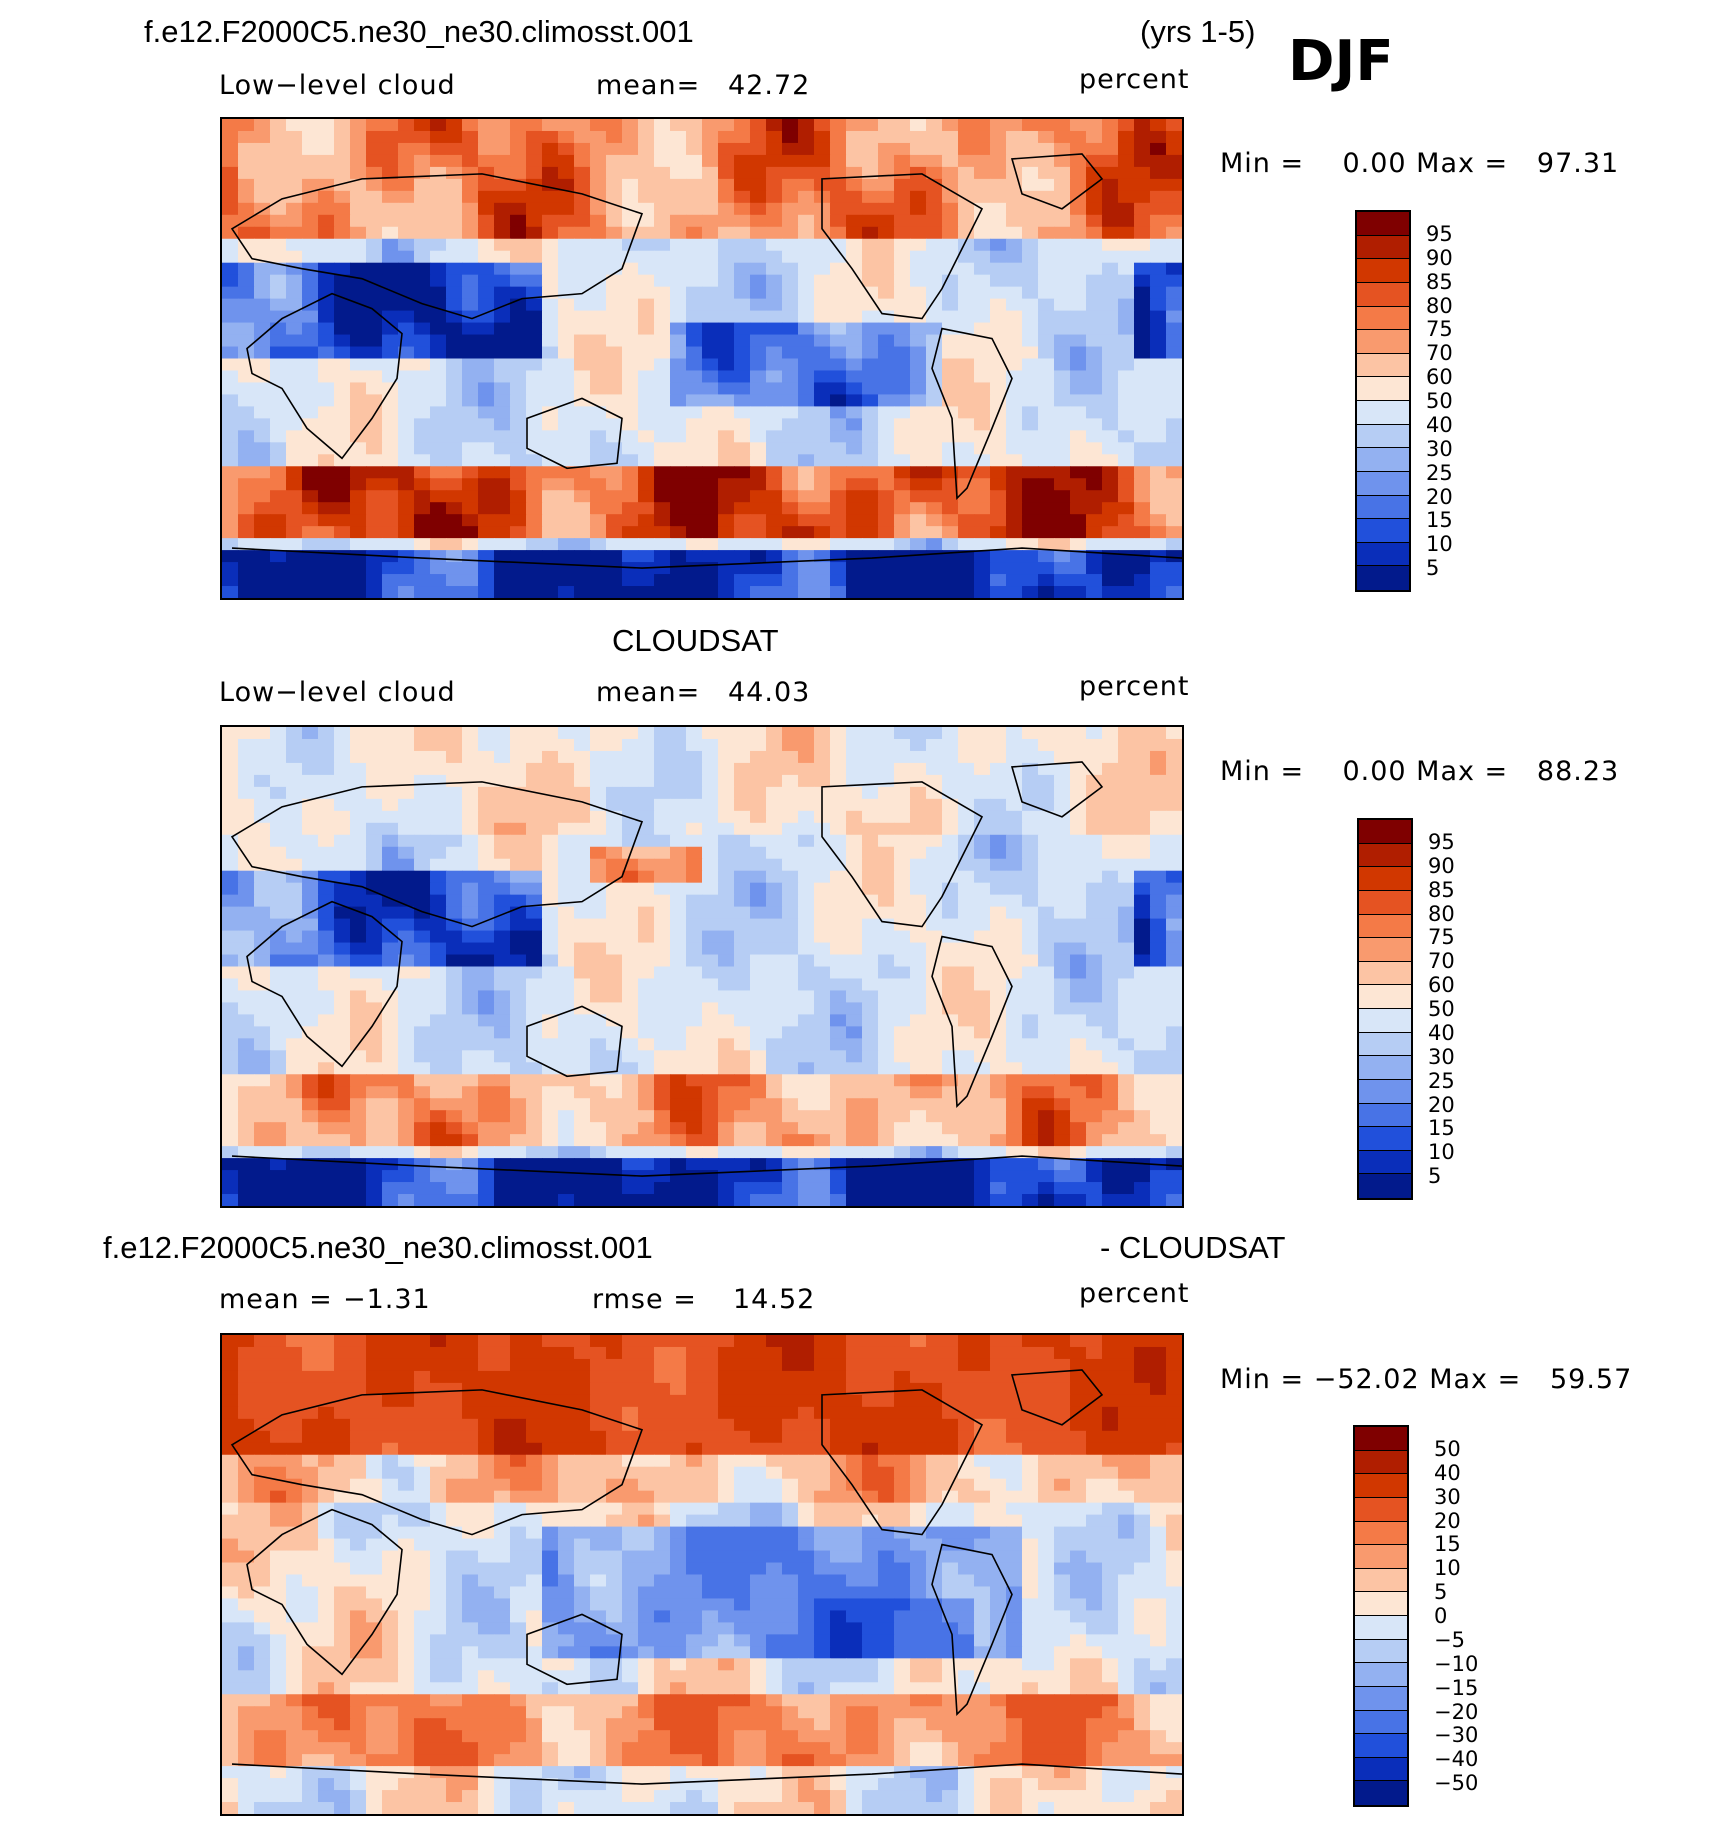 This screenshot has width=1710, height=1825. I want to click on colorbar-swatch, so click(1383, 247).